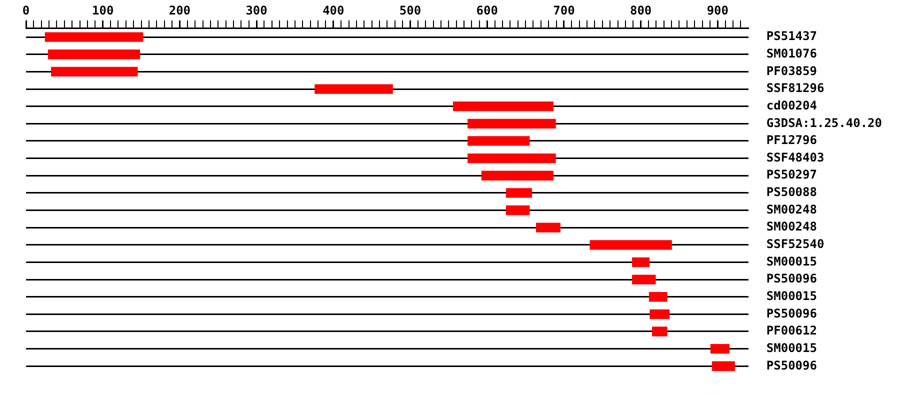 This screenshot has height=400, width=900. Describe the element at coordinates (791, 105) in the screenshot. I see `y-tick-label: cd00204` at that location.